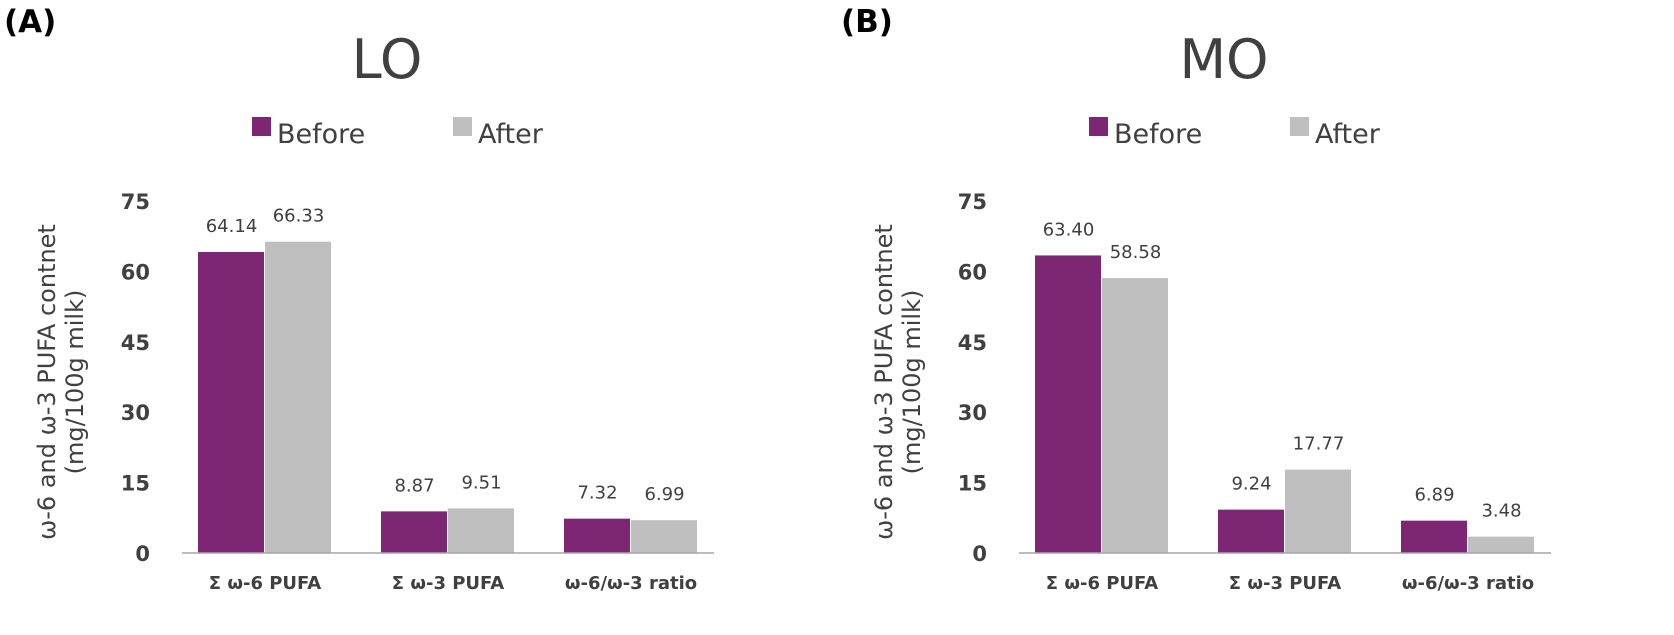 Image resolution: width=1674 pixels, height=635 pixels. Describe the element at coordinates (1319, 444) in the screenshot. I see `data-label: 17.77` at that location.